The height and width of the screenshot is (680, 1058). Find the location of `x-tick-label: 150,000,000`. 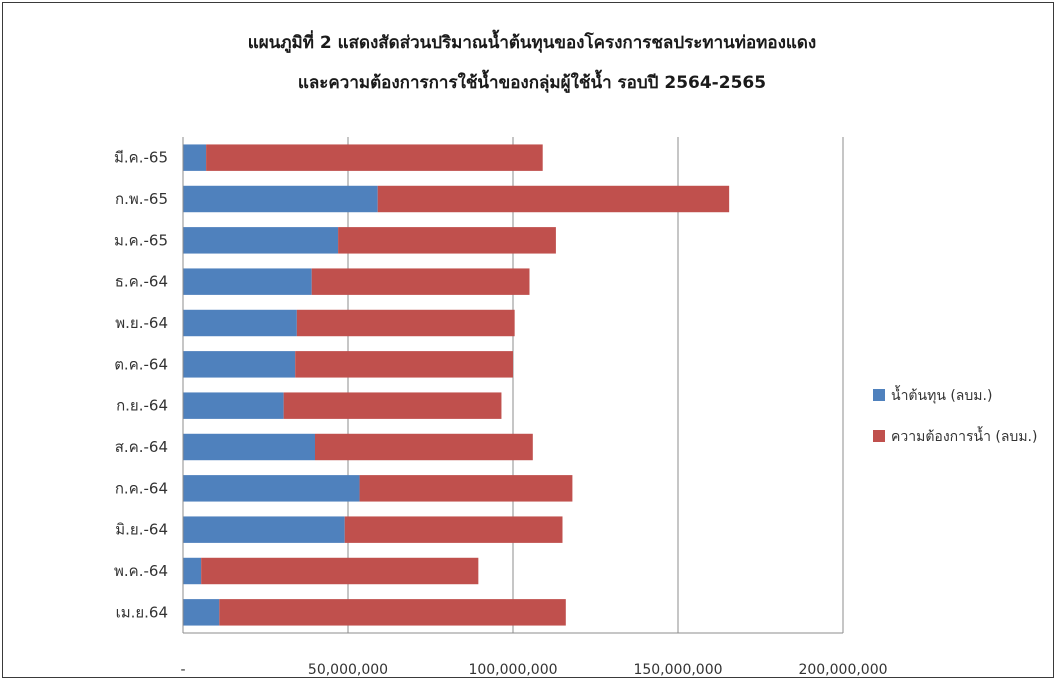

x-tick-label: 150,000,000 is located at coordinates (677, 670).